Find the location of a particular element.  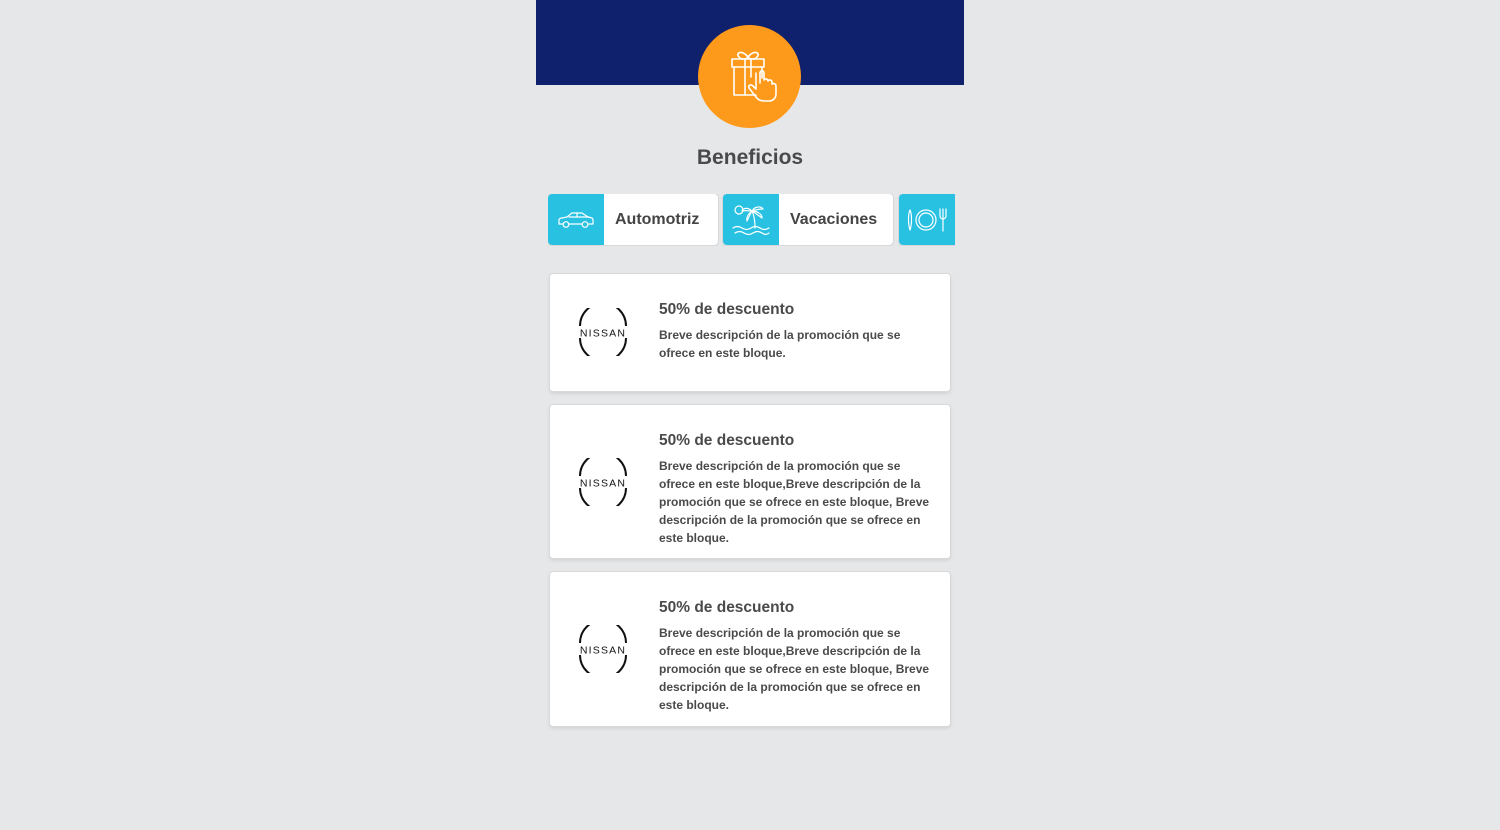

category-chip-automotriz: Automotriz is located at coordinates (633, 219).